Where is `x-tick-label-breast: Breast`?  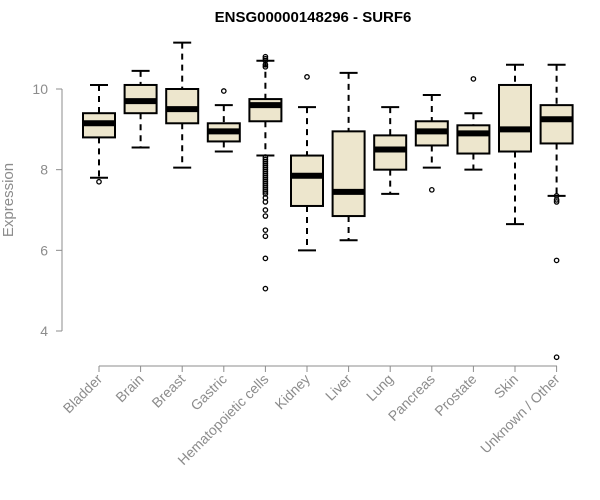 x-tick-label-breast: Breast is located at coordinates (168, 391).